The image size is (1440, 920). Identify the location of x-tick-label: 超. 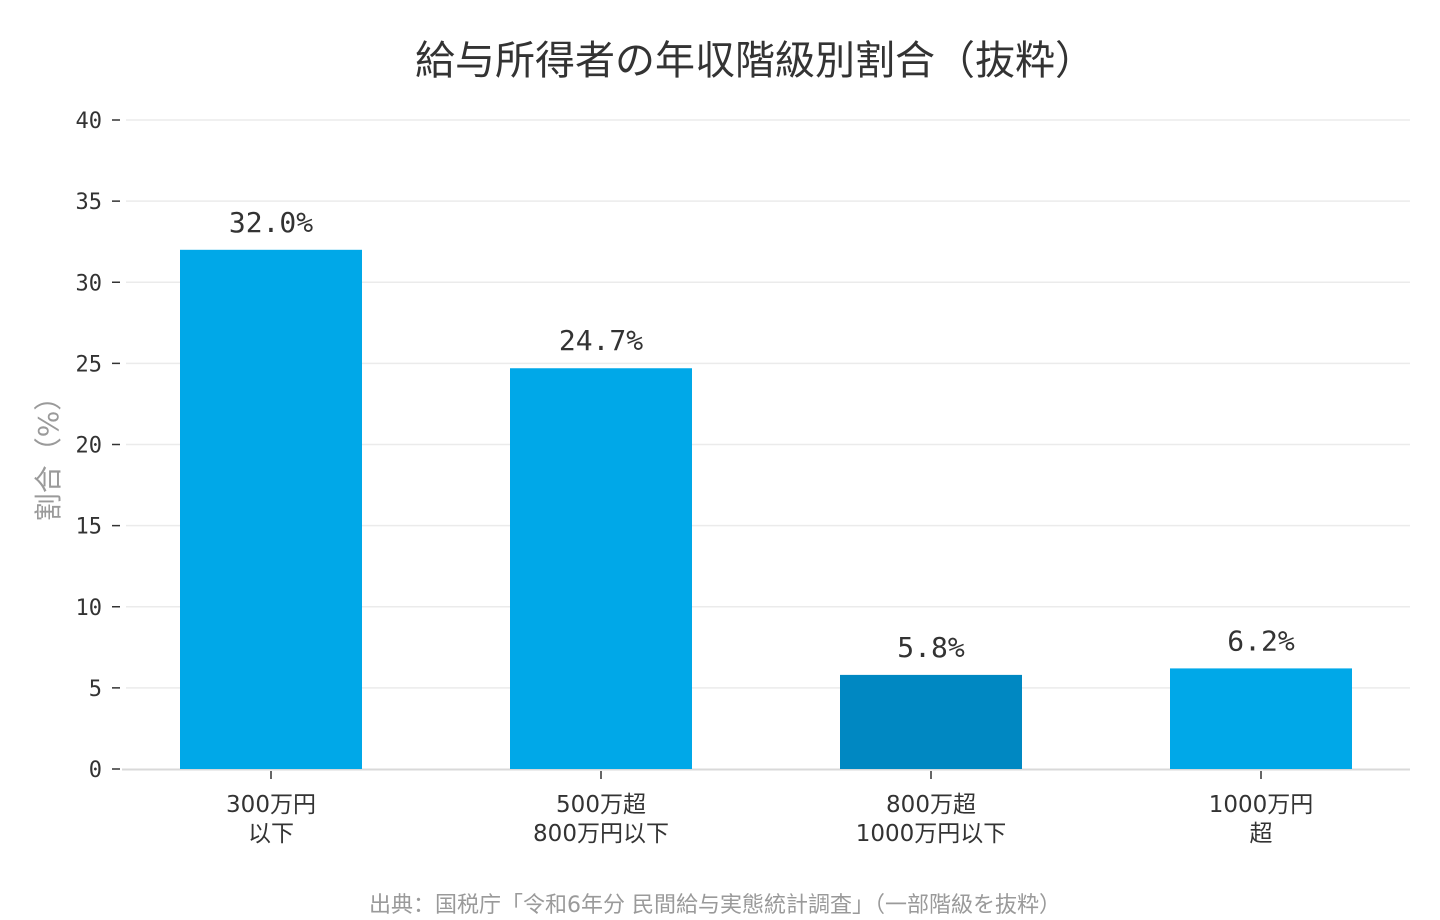
(1261, 834).